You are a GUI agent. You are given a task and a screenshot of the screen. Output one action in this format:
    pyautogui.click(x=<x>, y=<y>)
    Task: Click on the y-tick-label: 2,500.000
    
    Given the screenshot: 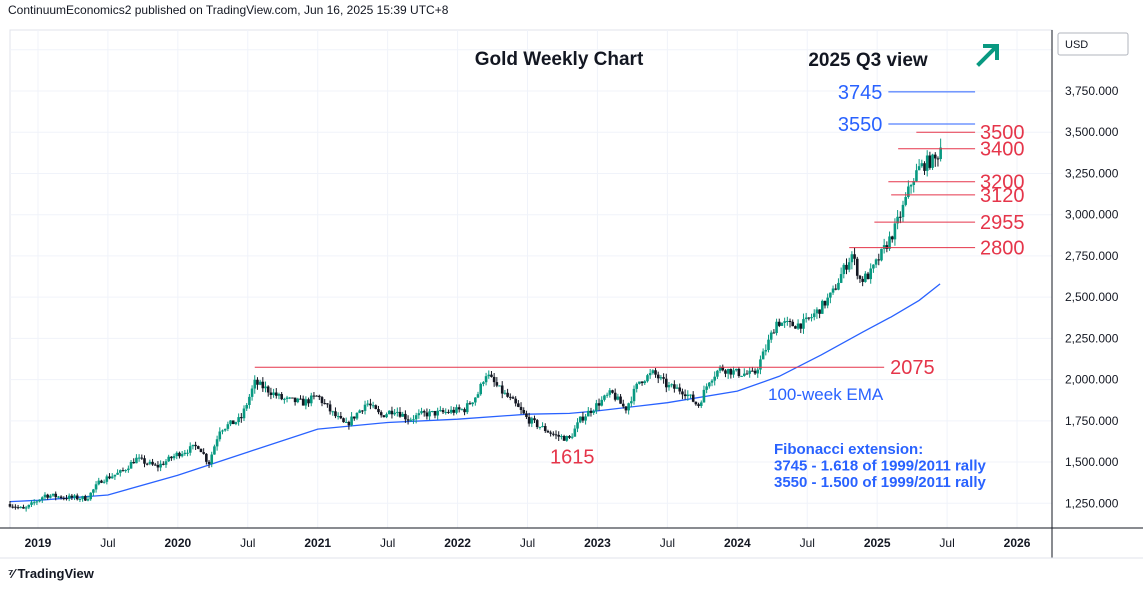 What is the action you would take?
    pyautogui.click(x=1092, y=297)
    